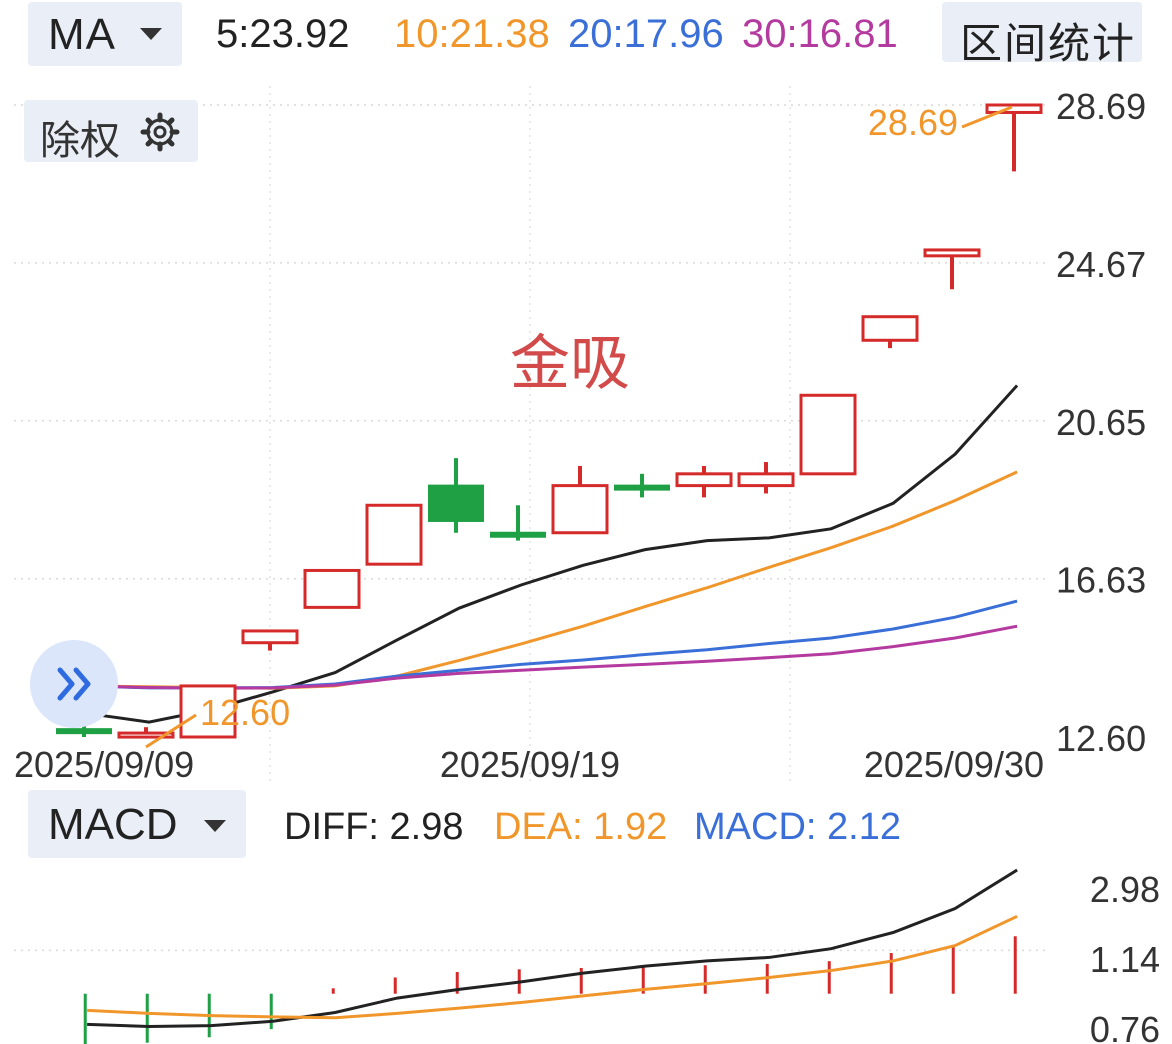  Describe the element at coordinates (283, 34) in the screenshot. I see `ma5-value: 5:23.92` at that location.